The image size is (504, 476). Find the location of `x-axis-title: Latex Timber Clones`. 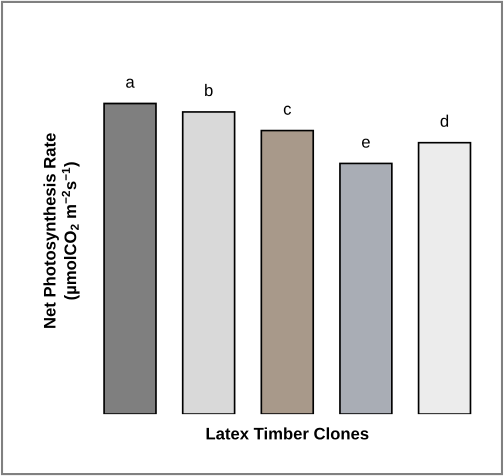

x-axis-title: Latex Timber Clones is located at coordinates (287, 433).